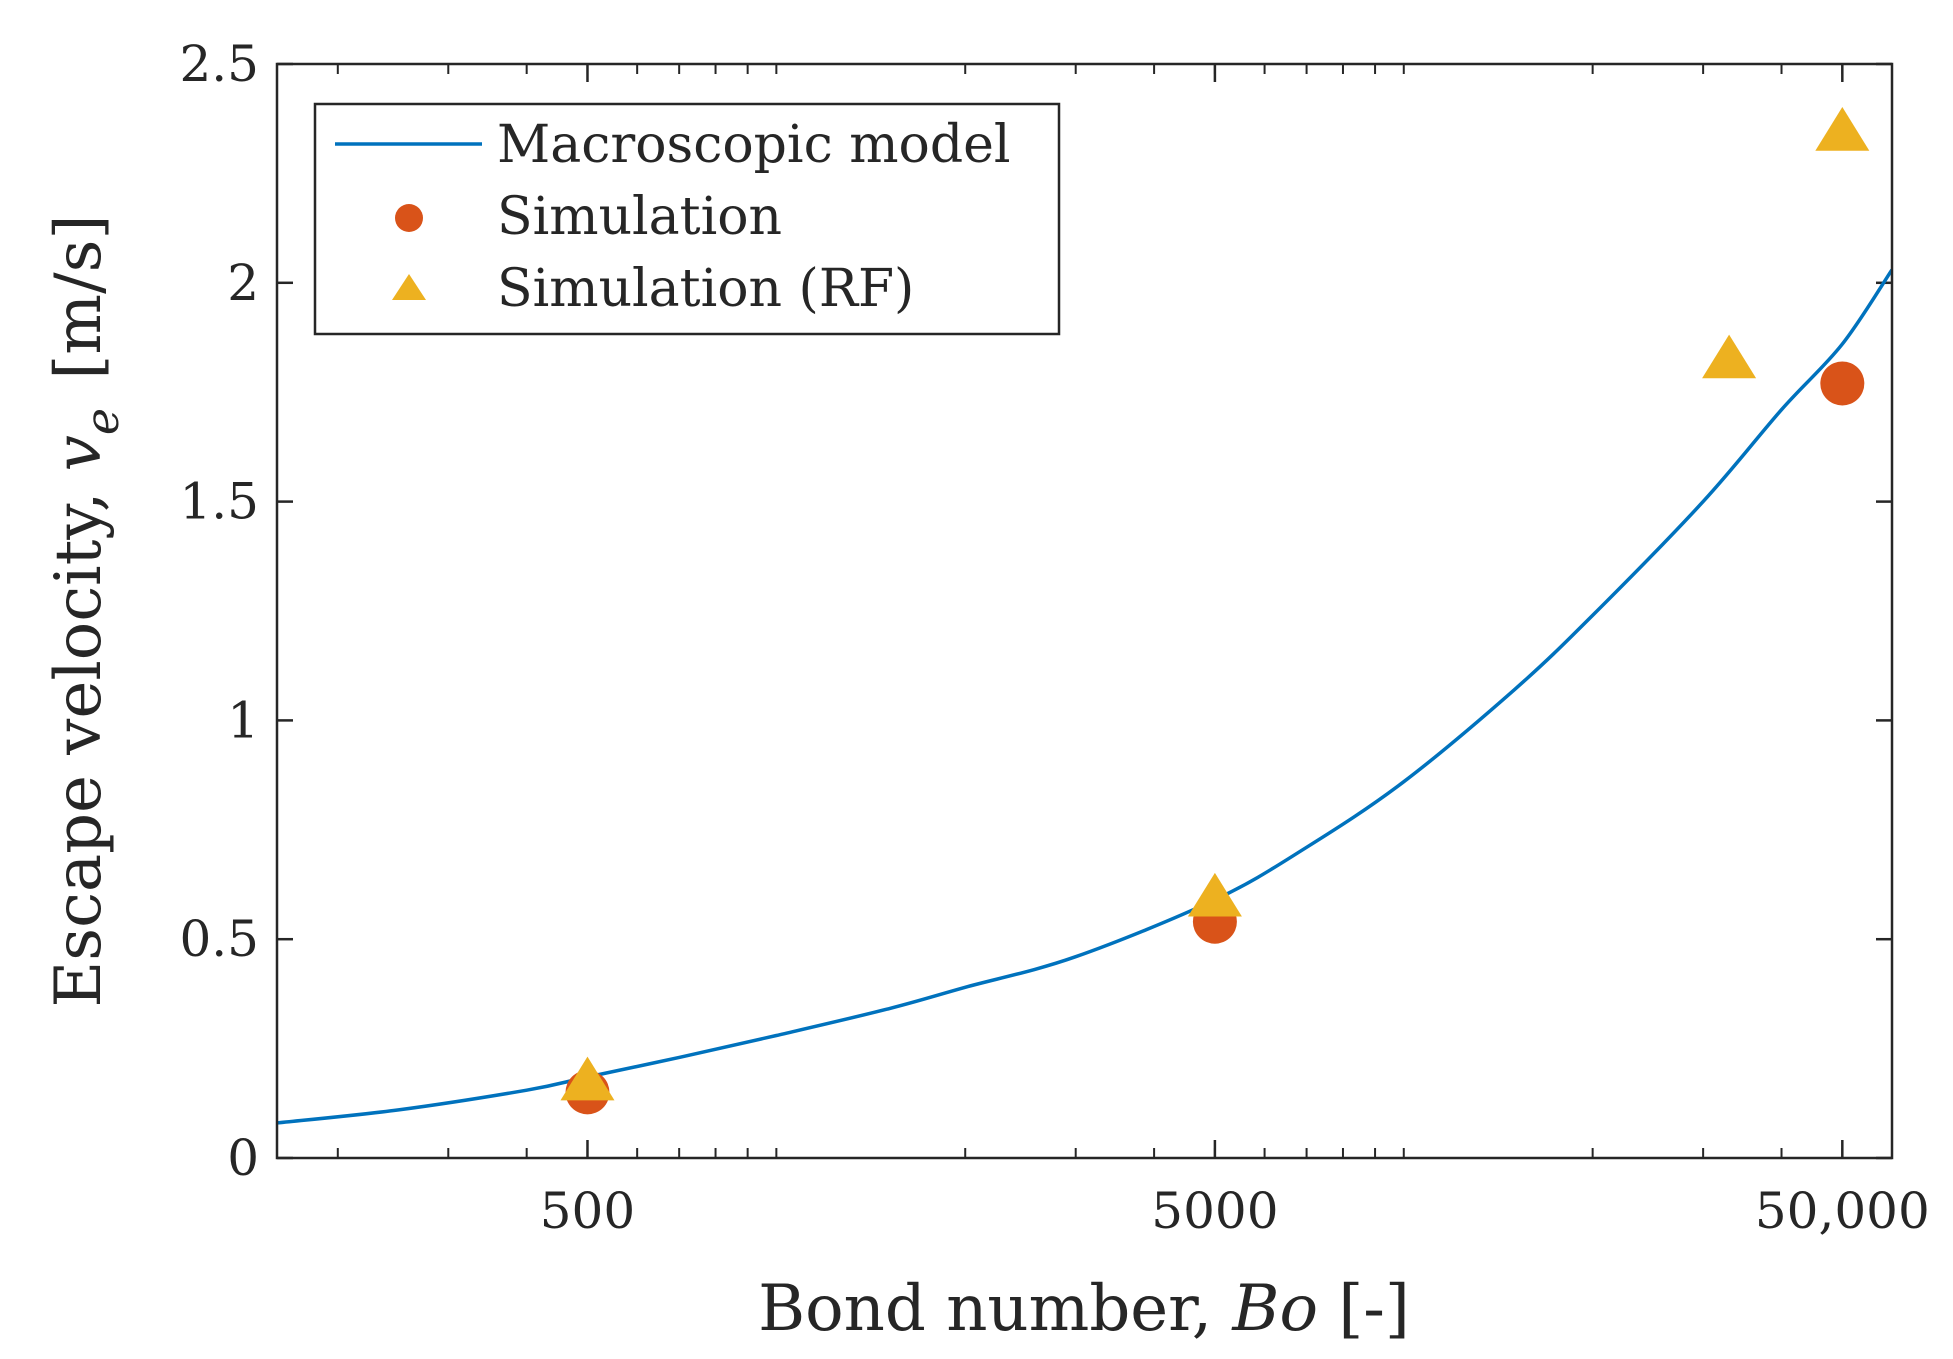  What do you see at coordinates (705, 289) in the screenshot?
I see `legend-label-simulation-rf: Simulation (RF)` at bounding box center [705, 289].